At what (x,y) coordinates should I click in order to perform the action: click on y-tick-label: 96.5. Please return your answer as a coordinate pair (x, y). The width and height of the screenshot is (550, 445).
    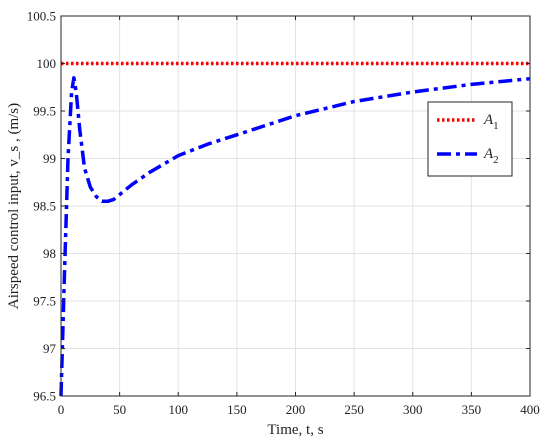
    Looking at the image, I should click on (44, 396).